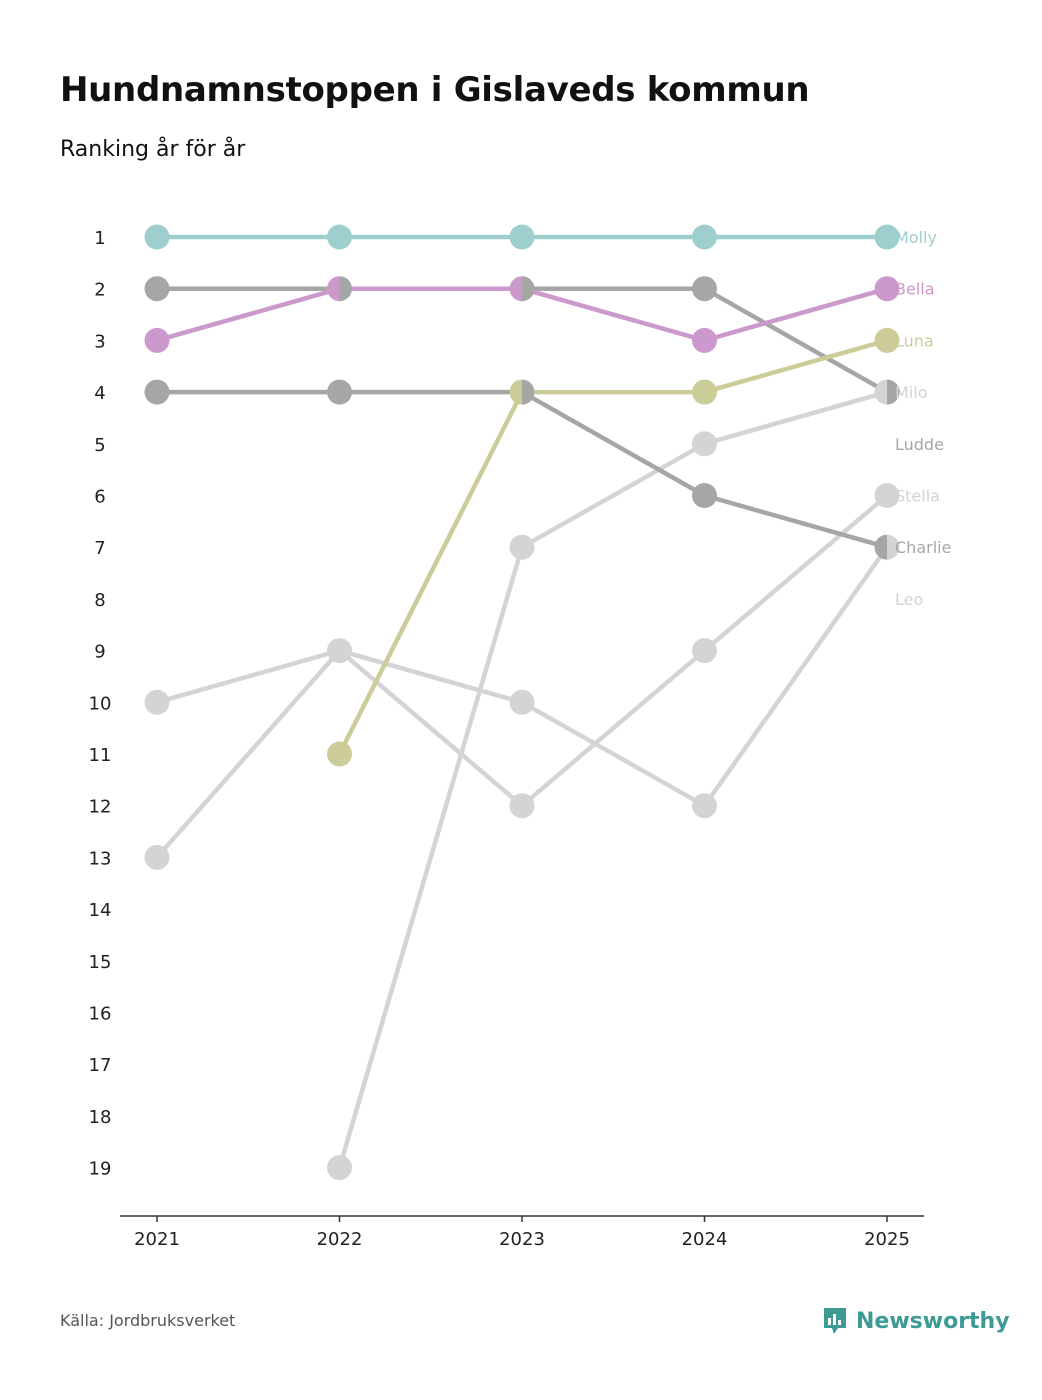 This screenshot has width=1042, height=1400. What do you see at coordinates (100, 755) in the screenshot?
I see `y-tick-label: 11` at bounding box center [100, 755].